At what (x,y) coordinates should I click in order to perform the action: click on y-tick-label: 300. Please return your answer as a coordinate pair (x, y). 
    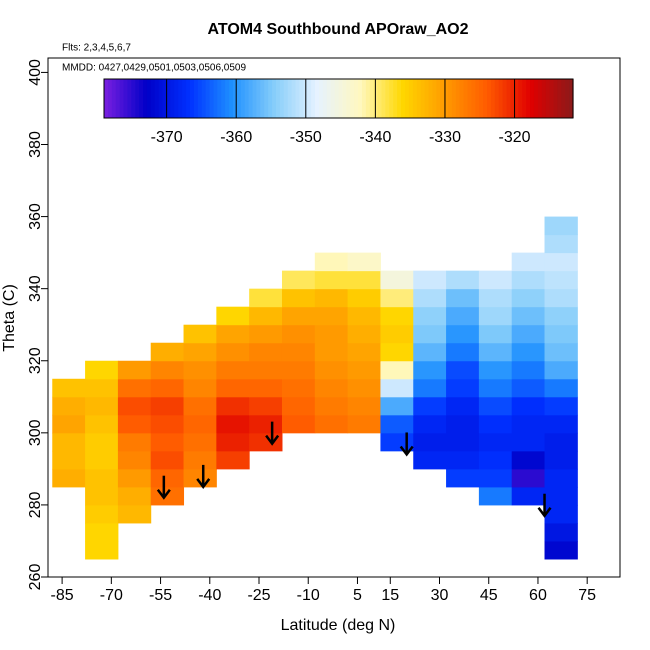
    Looking at the image, I should click on (35, 432).